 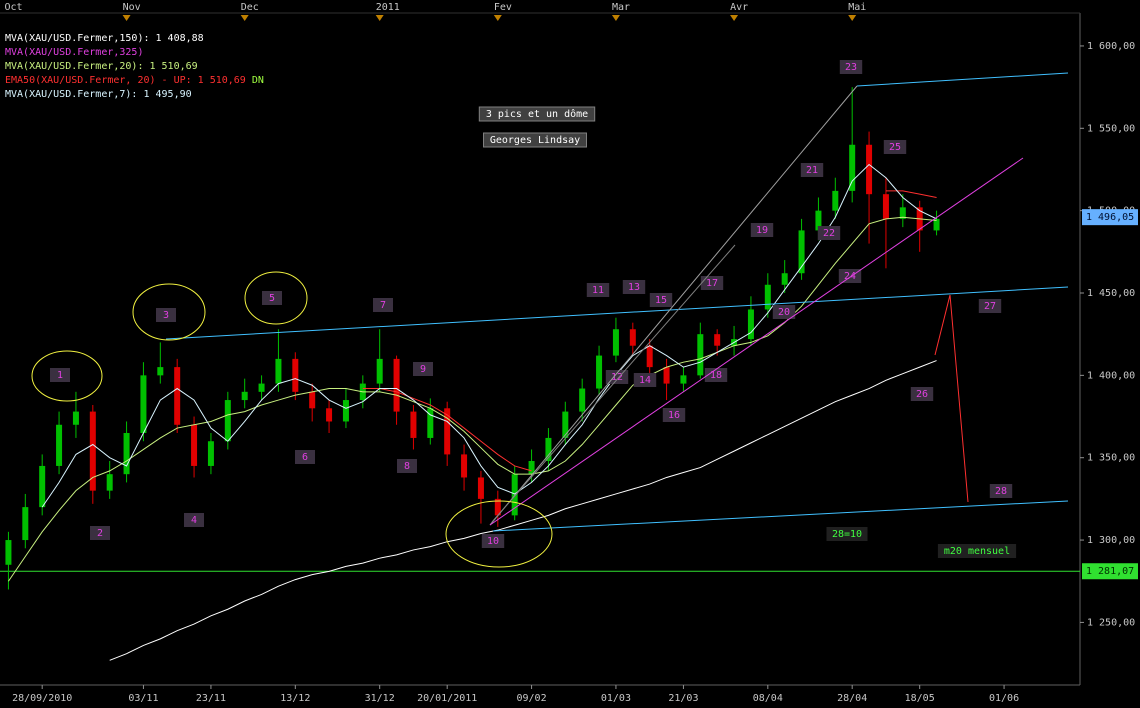 I want to click on annotation: 25, so click(x=895, y=147).